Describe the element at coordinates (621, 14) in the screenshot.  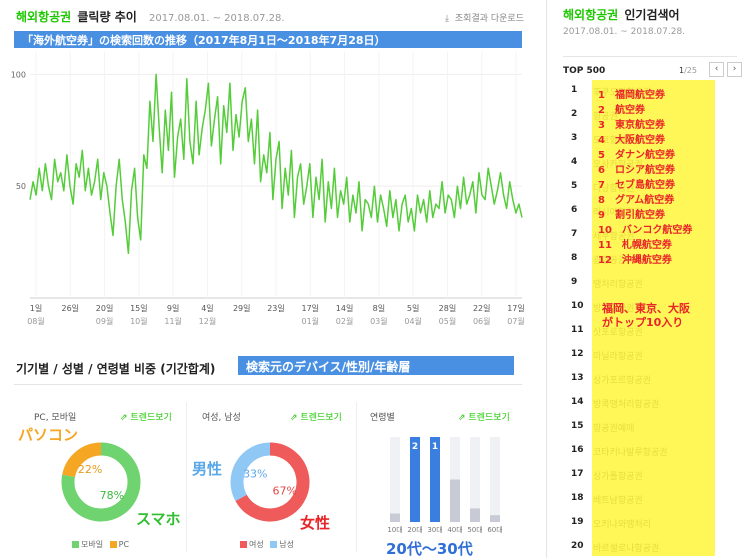
I see `popular-title: 해외항공권 인기검색어` at that location.